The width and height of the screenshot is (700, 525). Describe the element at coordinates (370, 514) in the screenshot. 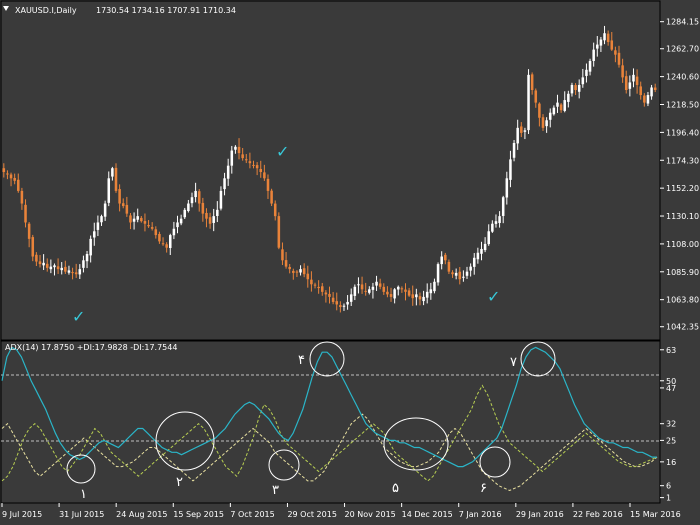

I see `x-tick-label: 20 Nov 2015` at that location.